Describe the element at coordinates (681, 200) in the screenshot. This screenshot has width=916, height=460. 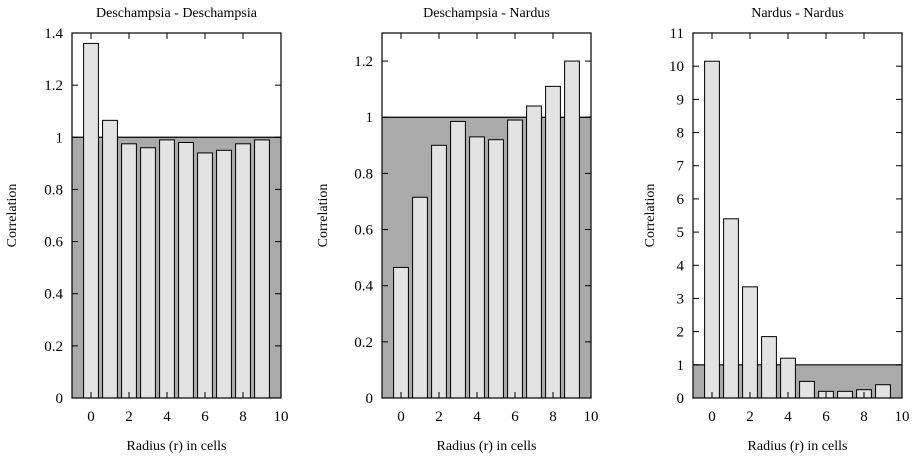
I see `y-tick-label: 6` at that location.